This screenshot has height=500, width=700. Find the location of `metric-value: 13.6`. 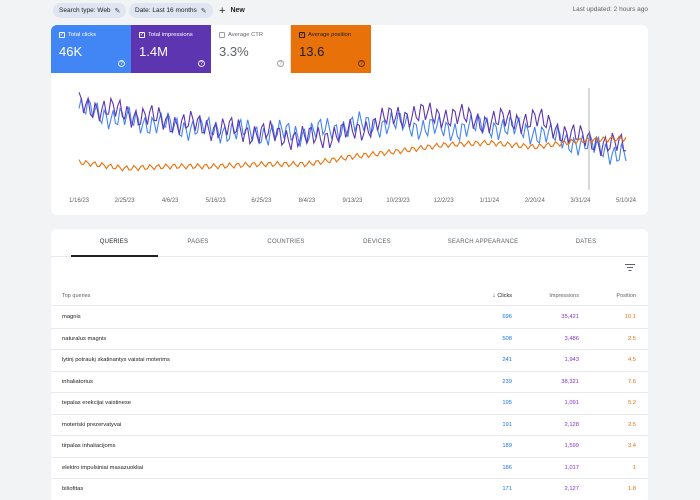

metric-value: 13.6 is located at coordinates (312, 51).